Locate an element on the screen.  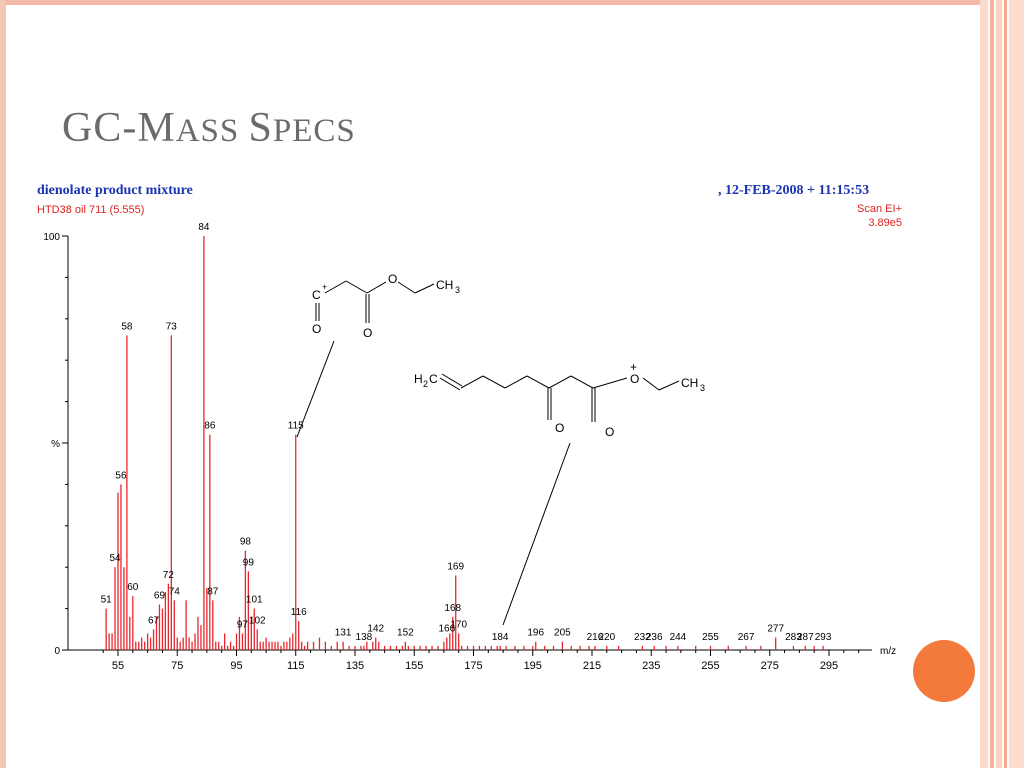
peak-label-152: 152 is located at coordinates (405, 633).